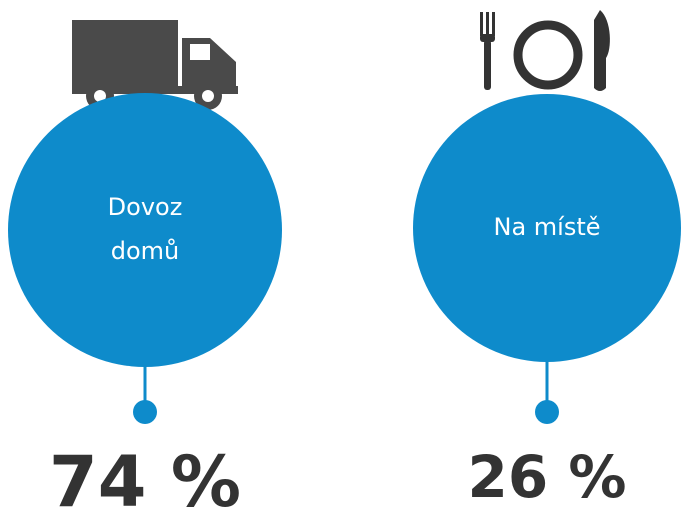 Image resolution: width=681 pixels, height=525 pixels. I want to click on truck-icon, so click(155, 65).